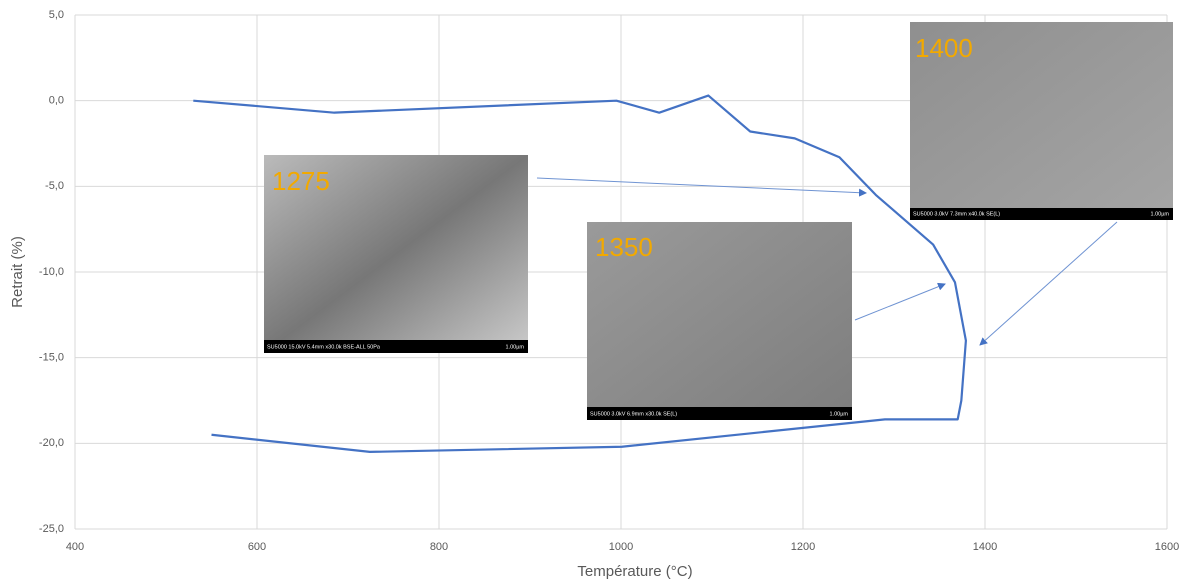 This screenshot has width=1189, height=587. Describe the element at coordinates (51, 529) in the screenshot. I see `y-tick-label: -25,0` at that location.